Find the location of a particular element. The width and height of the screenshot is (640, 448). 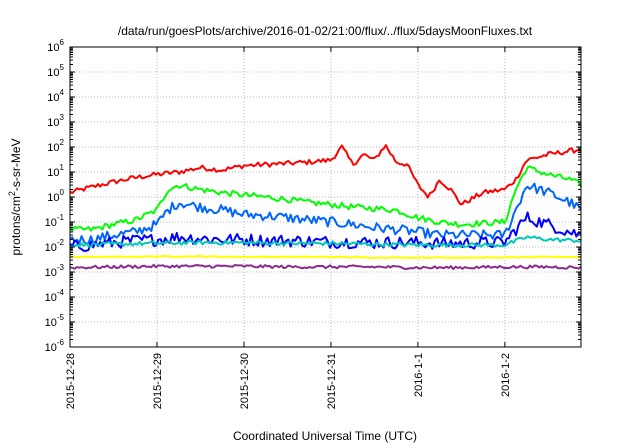

x-tick-label: 2015-12-28 is located at coordinates (71, 381).